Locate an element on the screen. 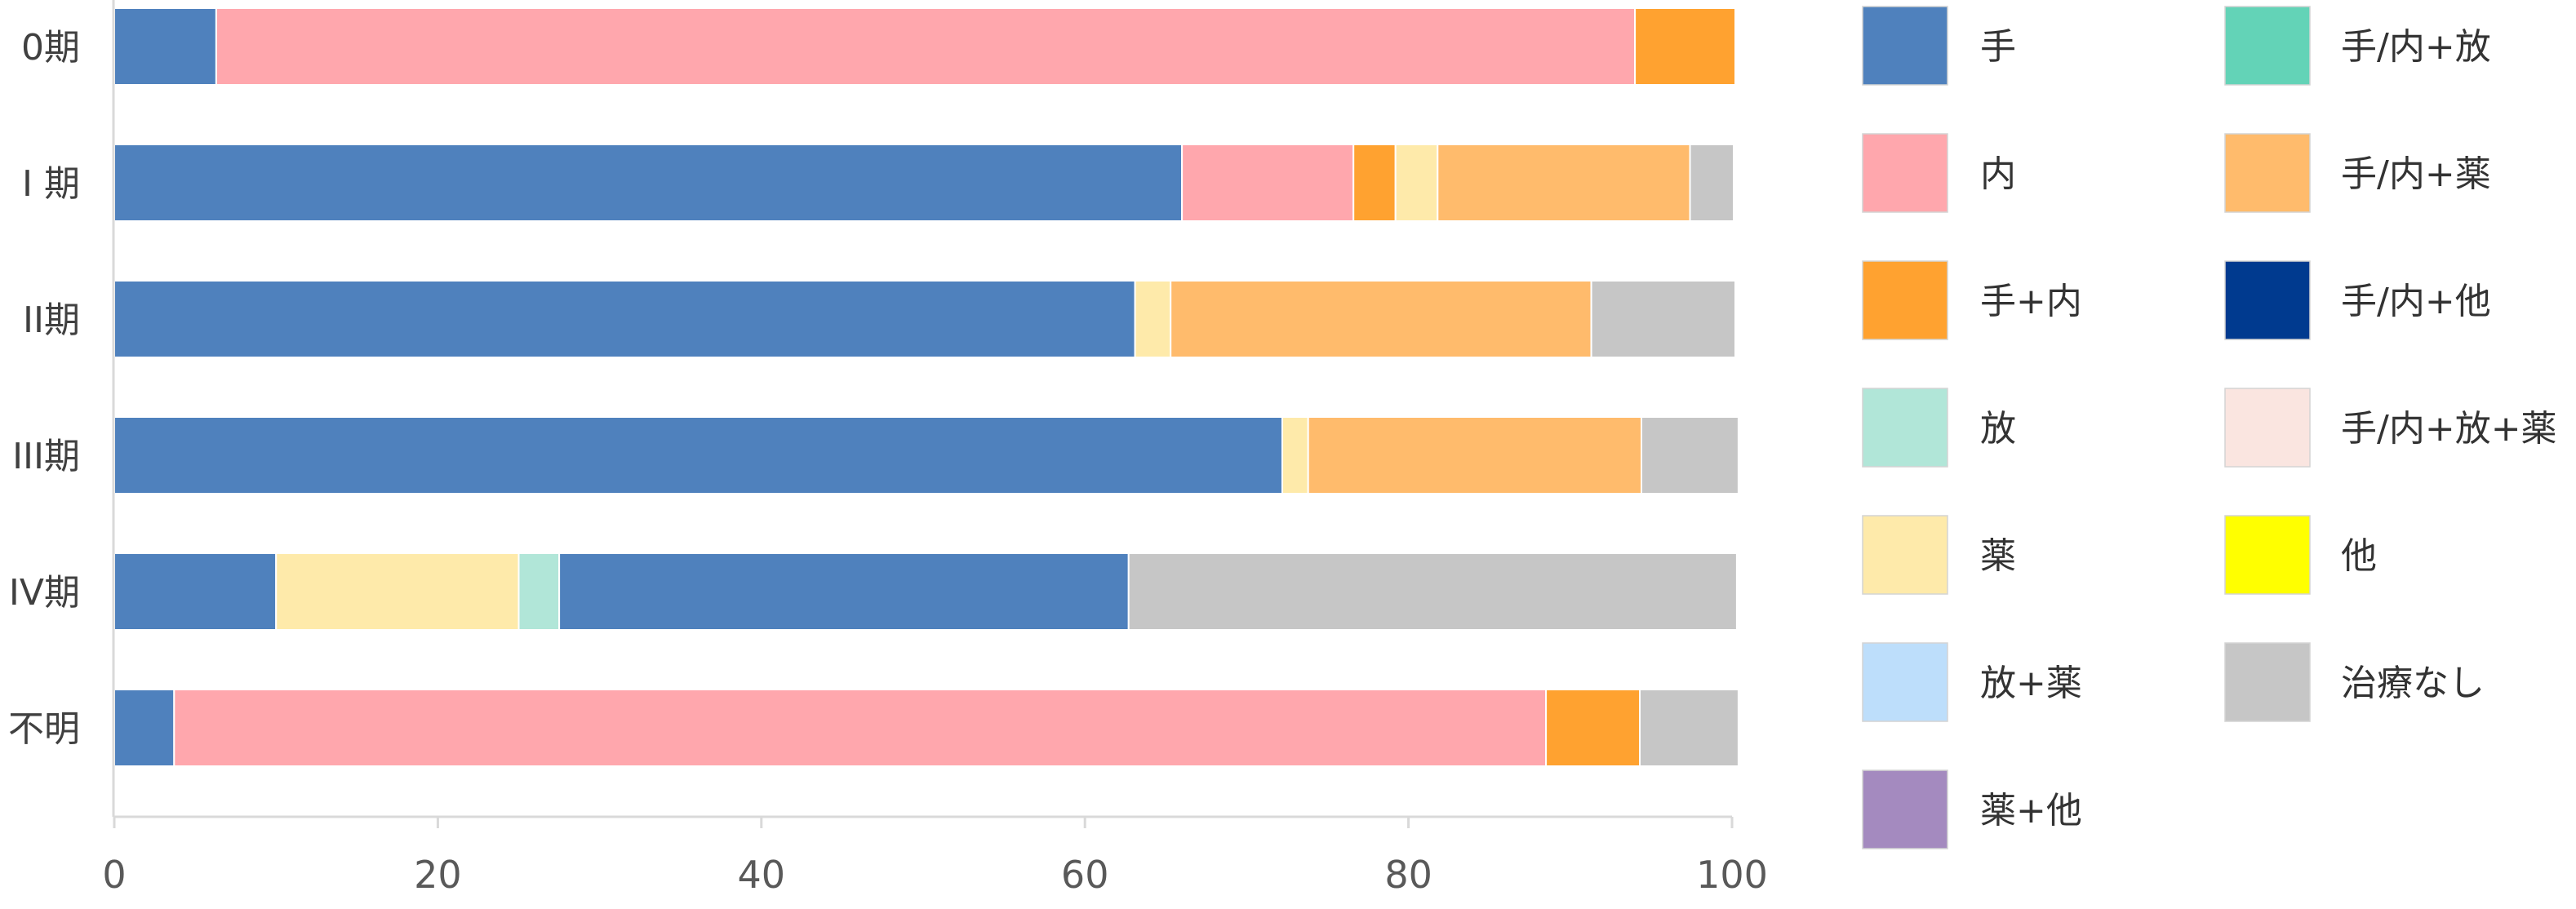  legend-label-0: 手 is located at coordinates (1998, 47).